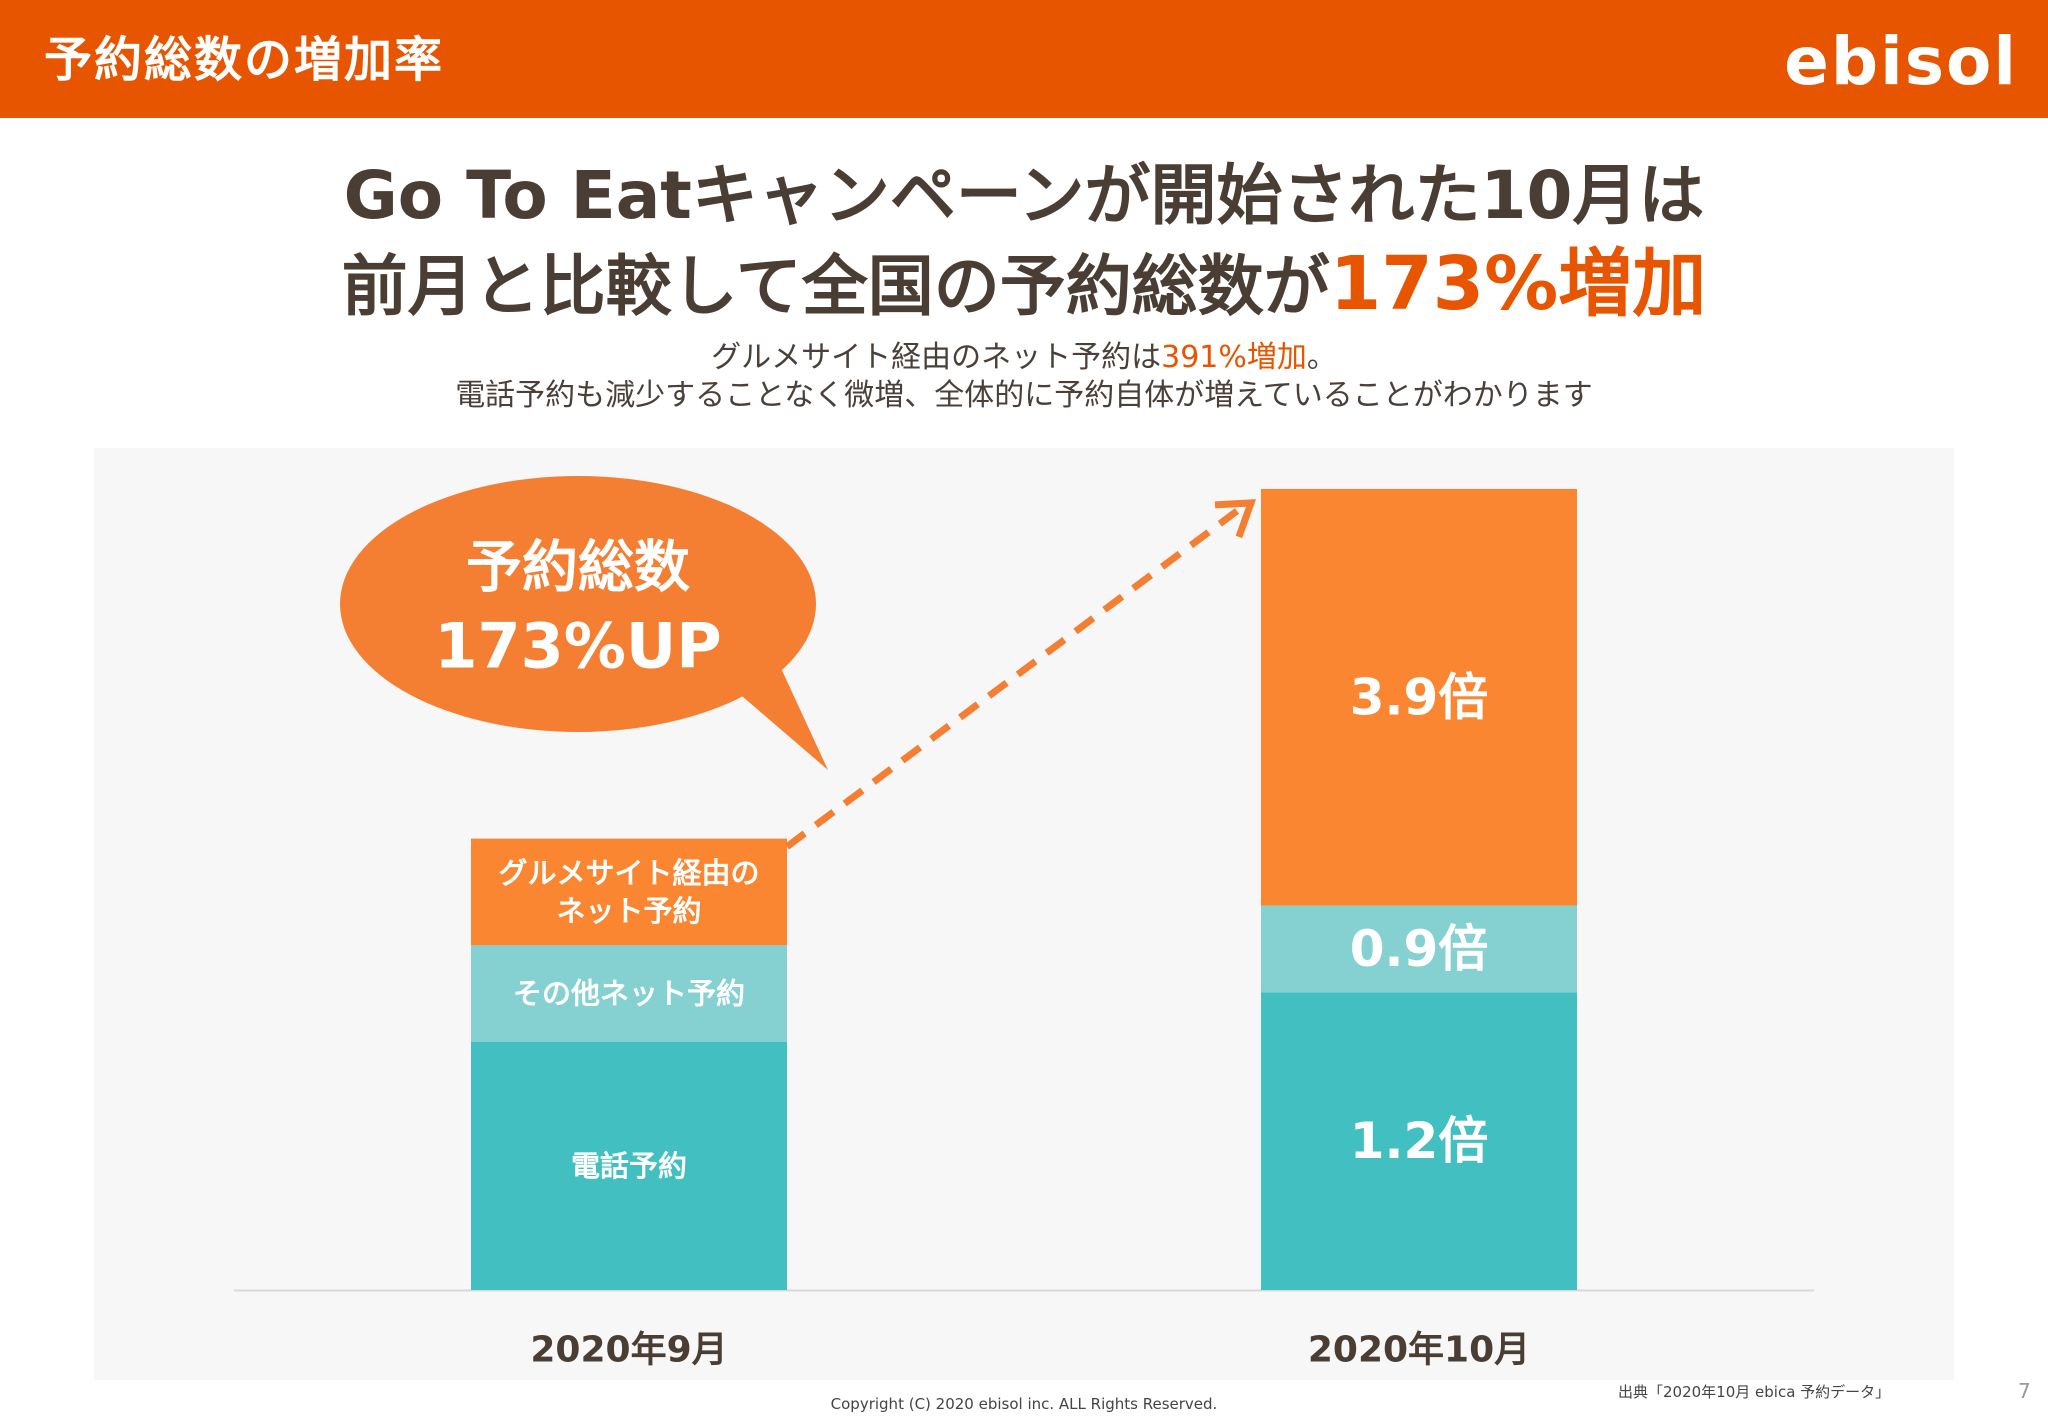 This screenshot has width=2048, height=1418. What do you see at coordinates (577, 646) in the screenshot?
I see `callout-text-line2: 173%UP` at bounding box center [577, 646].